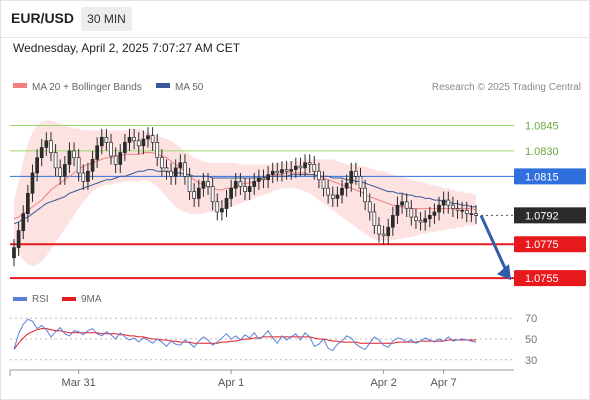 This screenshot has height=400, width=590. What do you see at coordinates (40, 299) in the screenshot?
I see `rsi-legend-label: RSI` at bounding box center [40, 299].